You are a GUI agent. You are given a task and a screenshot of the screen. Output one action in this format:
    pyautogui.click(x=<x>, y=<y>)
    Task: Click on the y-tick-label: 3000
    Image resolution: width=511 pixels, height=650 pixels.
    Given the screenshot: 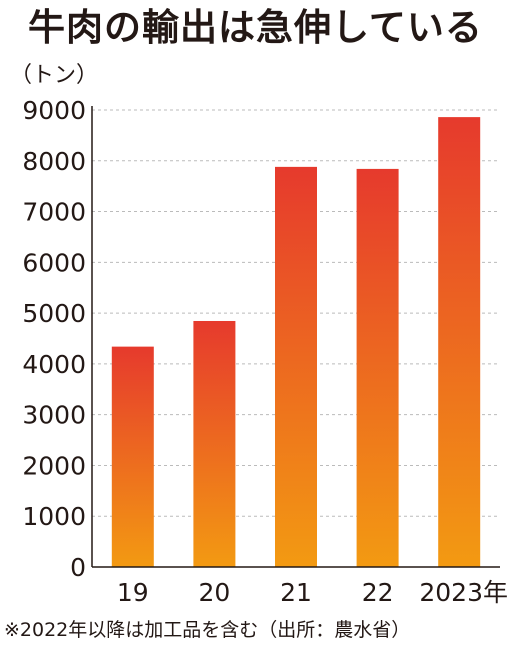 What is the action you would take?
    pyautogui.click(x=54, y=415)
    